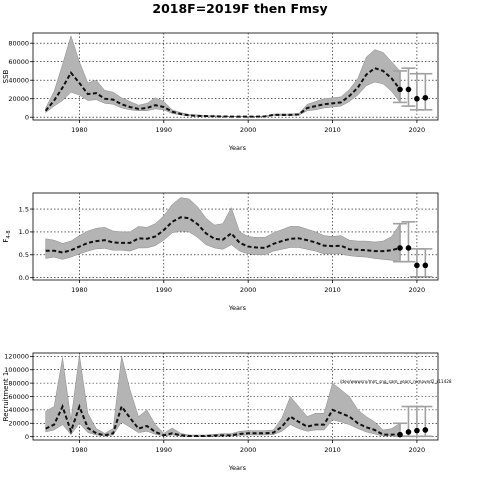 This screenshot has width=480, height=480. What do you see at coordinates (6, 76) in the screenshot?
I see `y-axis-label: SSB` at bounding box center [6, 76].